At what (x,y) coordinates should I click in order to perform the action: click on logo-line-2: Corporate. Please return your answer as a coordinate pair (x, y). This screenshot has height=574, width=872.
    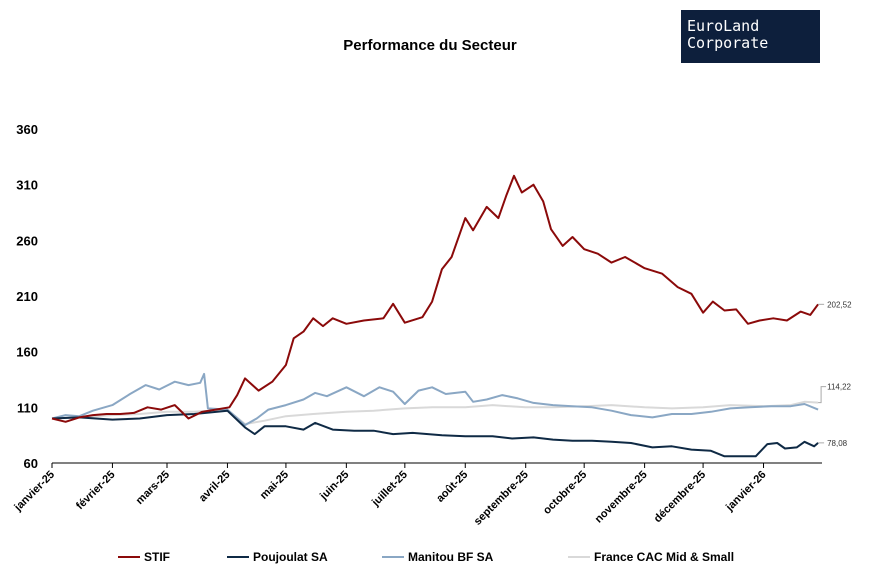
    Looking at the image, I should click on (727, 43).